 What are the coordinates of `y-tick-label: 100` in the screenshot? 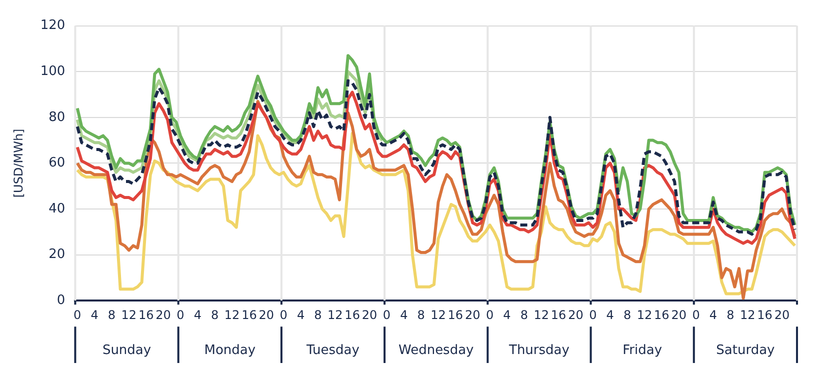 It's located at (53, 71).